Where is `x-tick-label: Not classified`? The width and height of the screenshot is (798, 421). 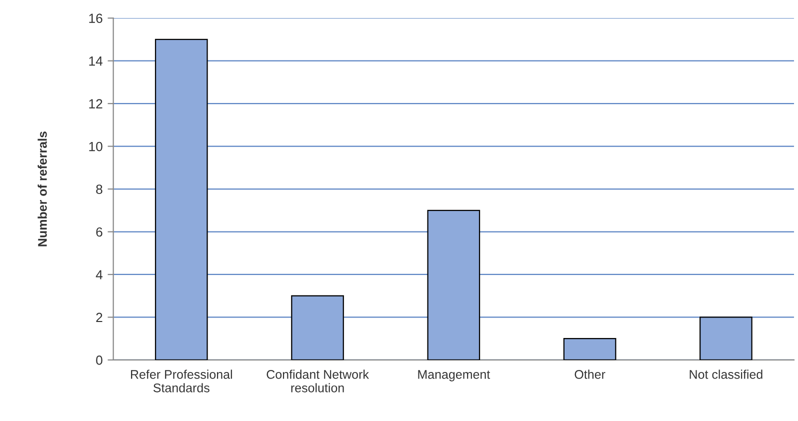 x-tick-label: Not classified is located at coordinates (726, 374).